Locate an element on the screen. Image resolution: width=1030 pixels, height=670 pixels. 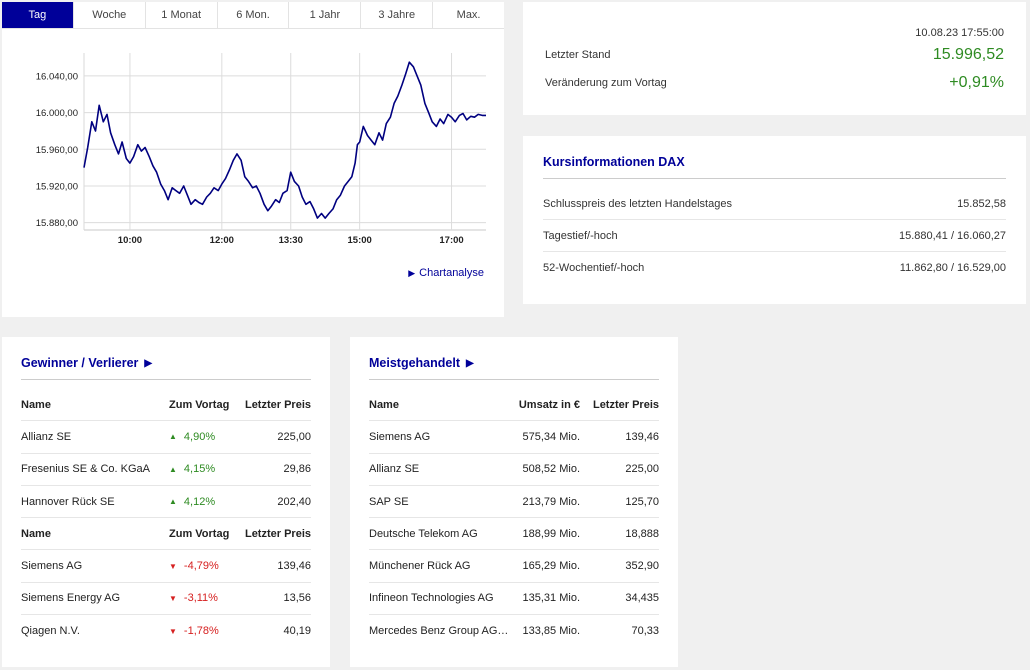
play-triangle-icon: ▶ is located at coordinates (148, 363).